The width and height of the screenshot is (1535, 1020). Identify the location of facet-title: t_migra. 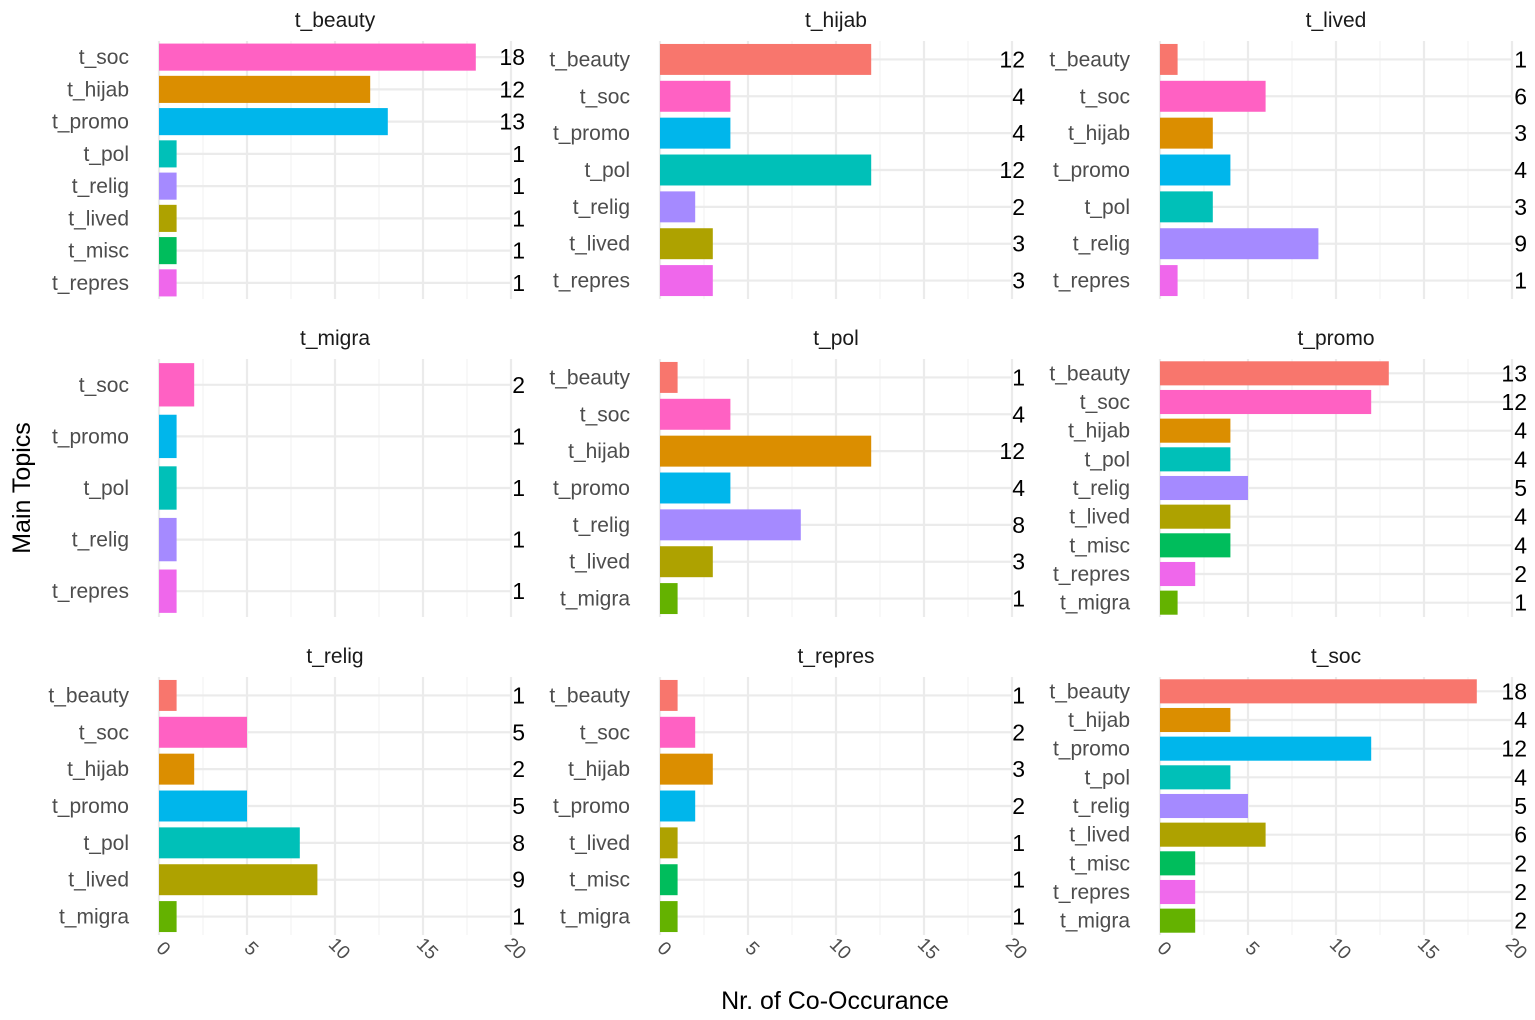
(335, 338).